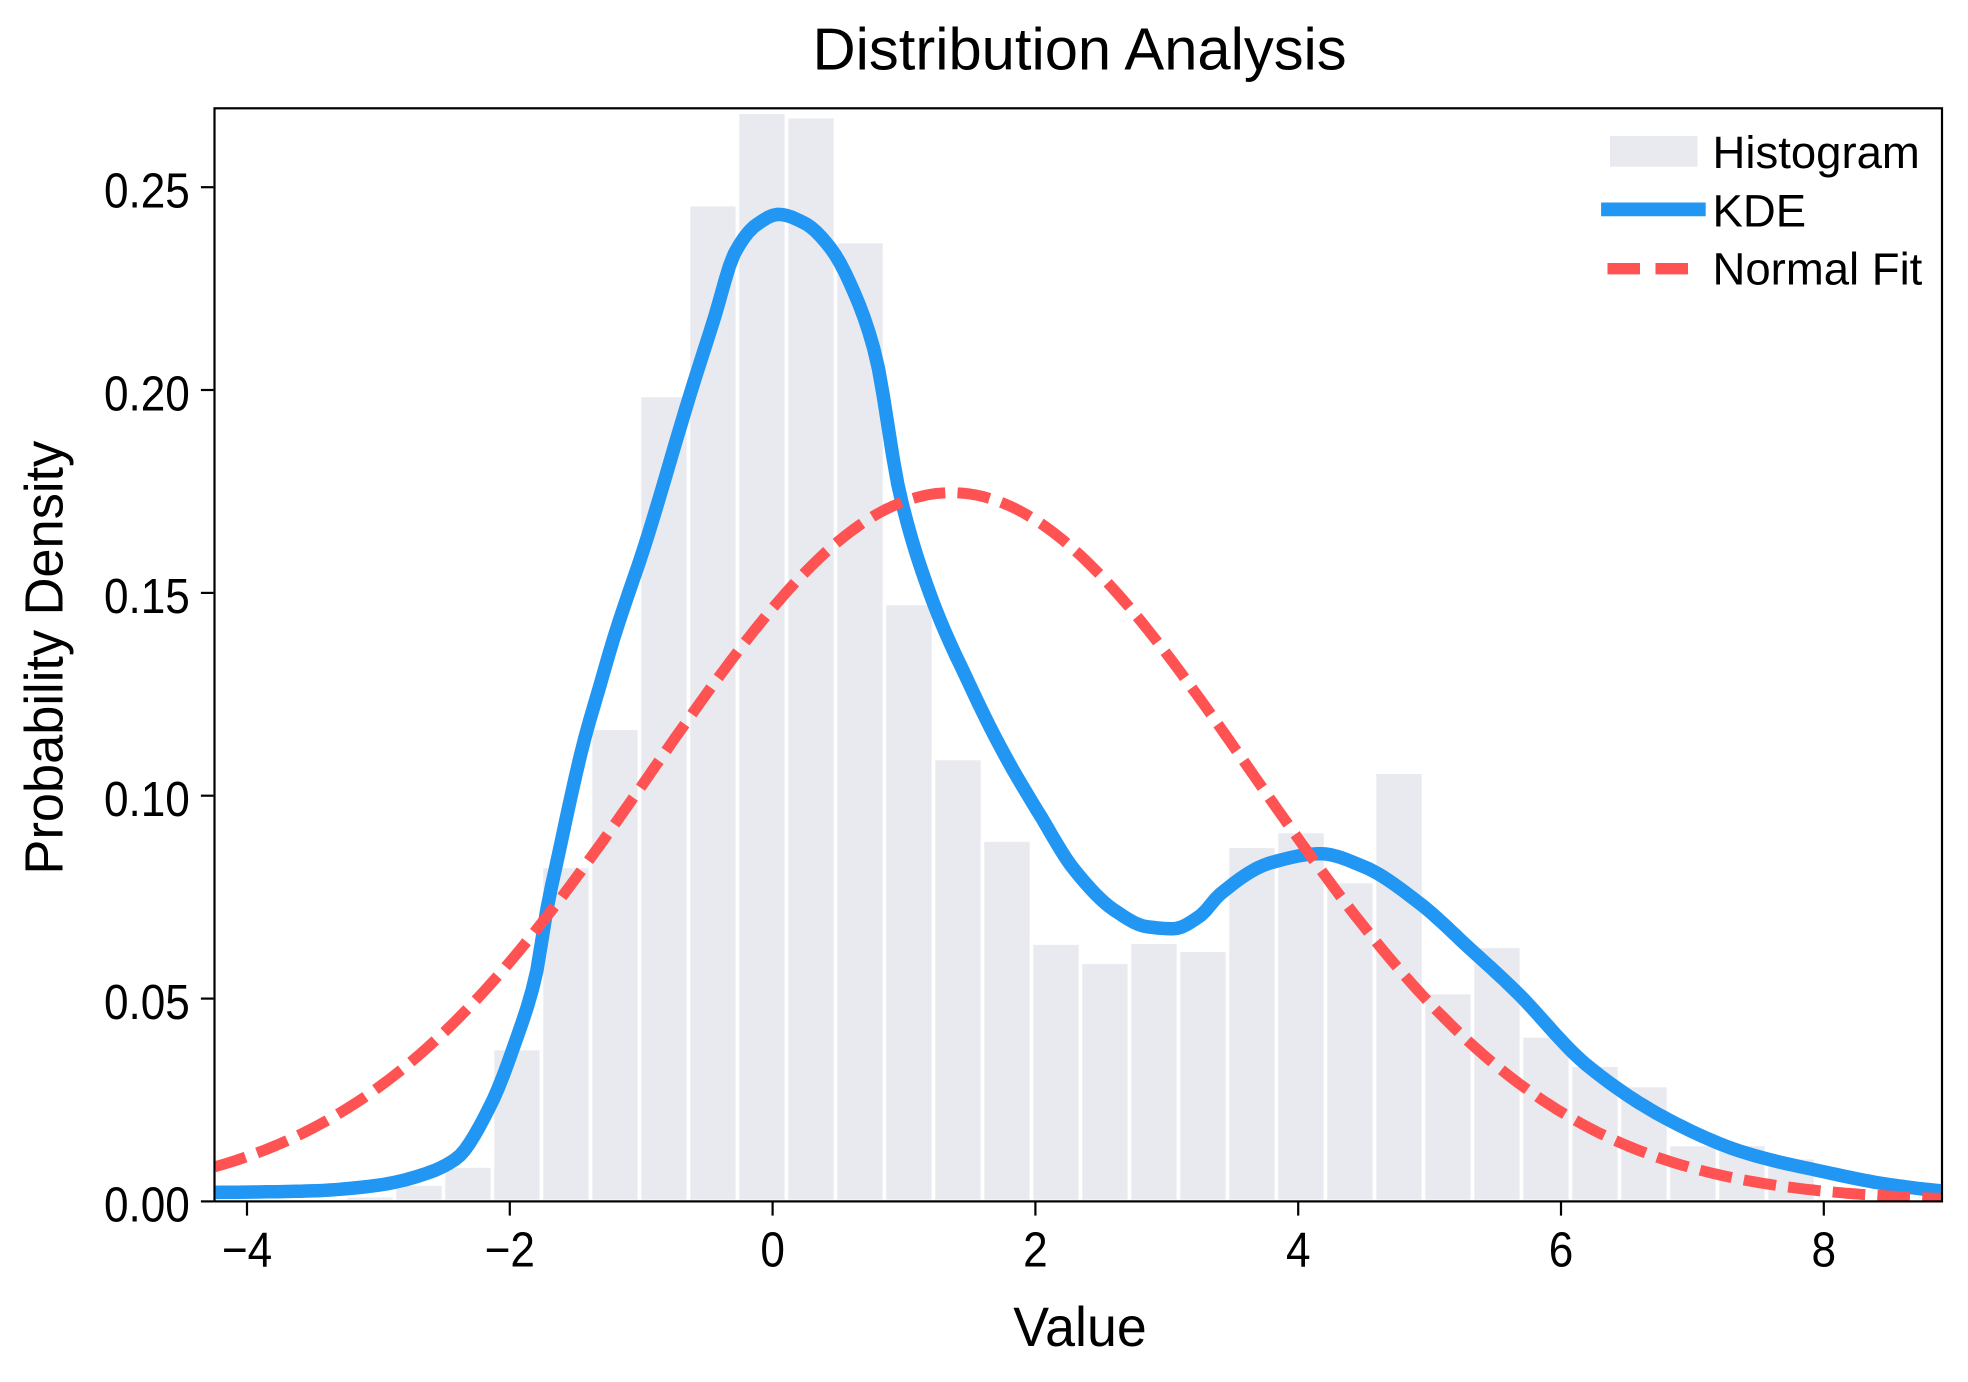 Image resolution: width=1968 pixels, height=1382 pixels. Describe the element at coordinates (247, 1249) in the screenshot. I see `svg-text: −4` at that location.